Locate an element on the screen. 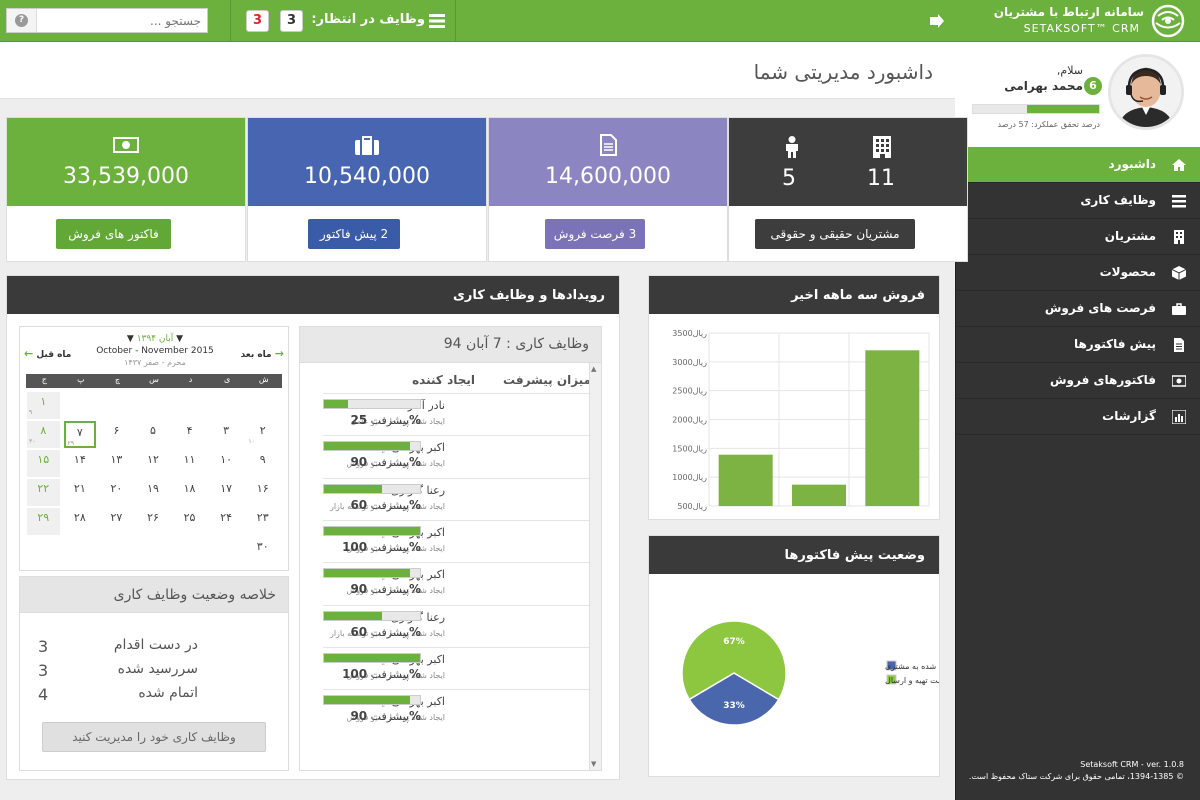 This screenshot has width=1200, height=800. y-tick-label: 1500ریال is located at coordinates (689, 448).